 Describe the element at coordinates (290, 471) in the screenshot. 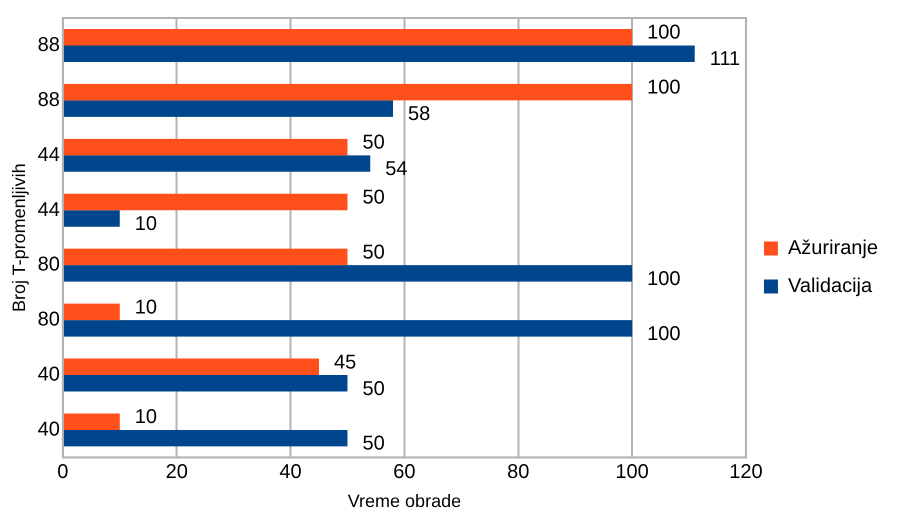

I see `x-tick-label: 40` at that location.